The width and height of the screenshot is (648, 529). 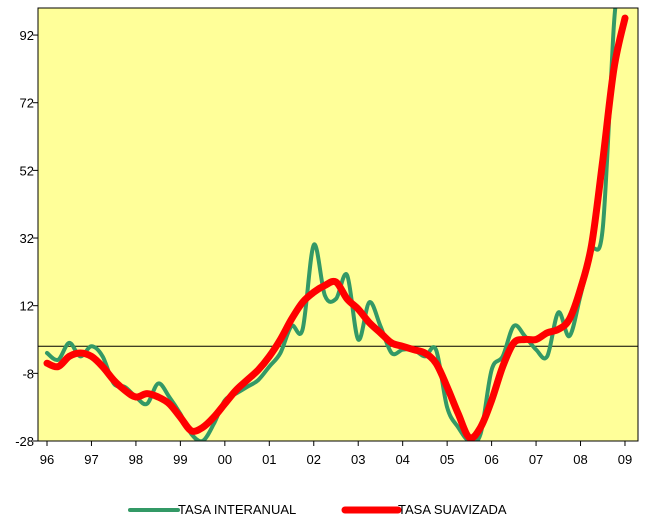 I want to click on x-tick-label: 99, so click(x=180, y=459).